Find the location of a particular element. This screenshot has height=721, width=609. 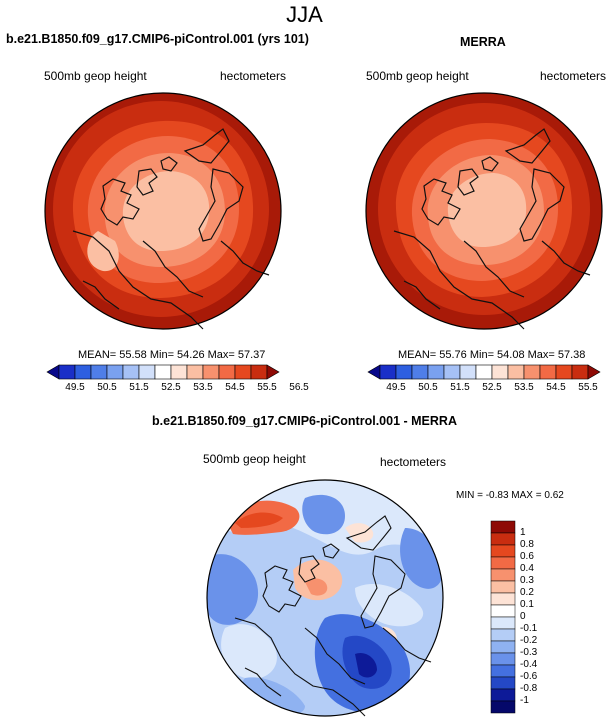

left-polar-map is located at coordinates (163, 211).